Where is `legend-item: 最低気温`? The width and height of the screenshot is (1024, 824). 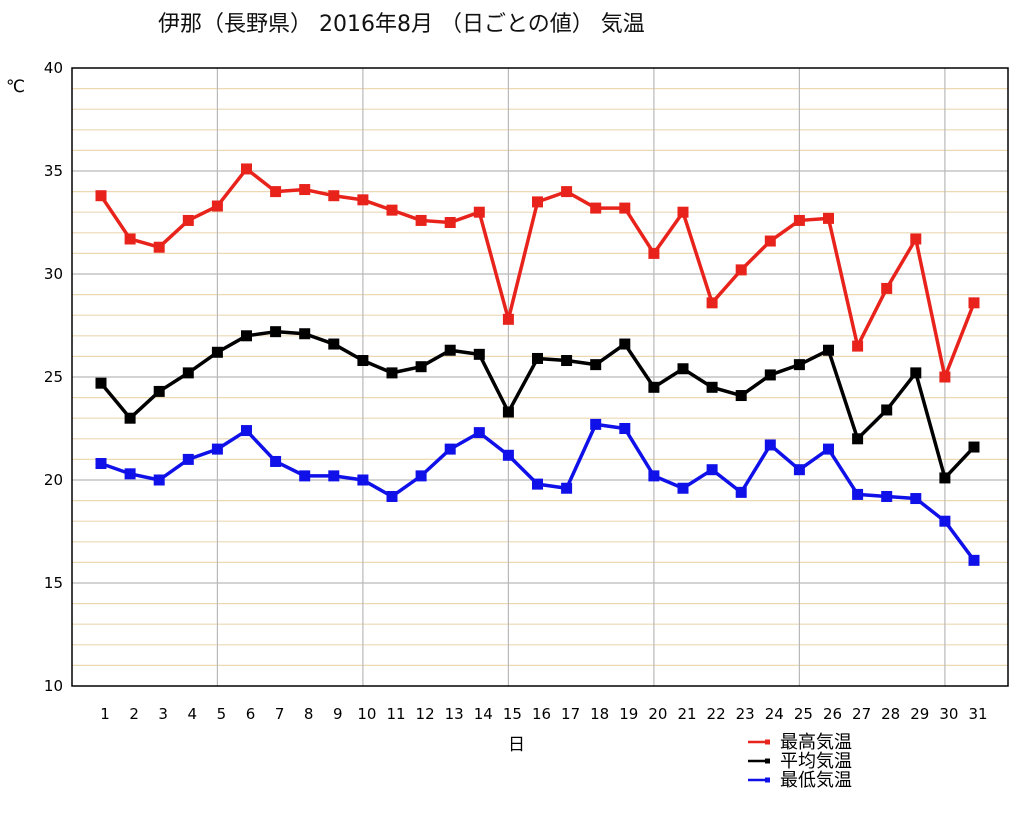
legend-item: 最低気温 is located at coordinates (800, 780).